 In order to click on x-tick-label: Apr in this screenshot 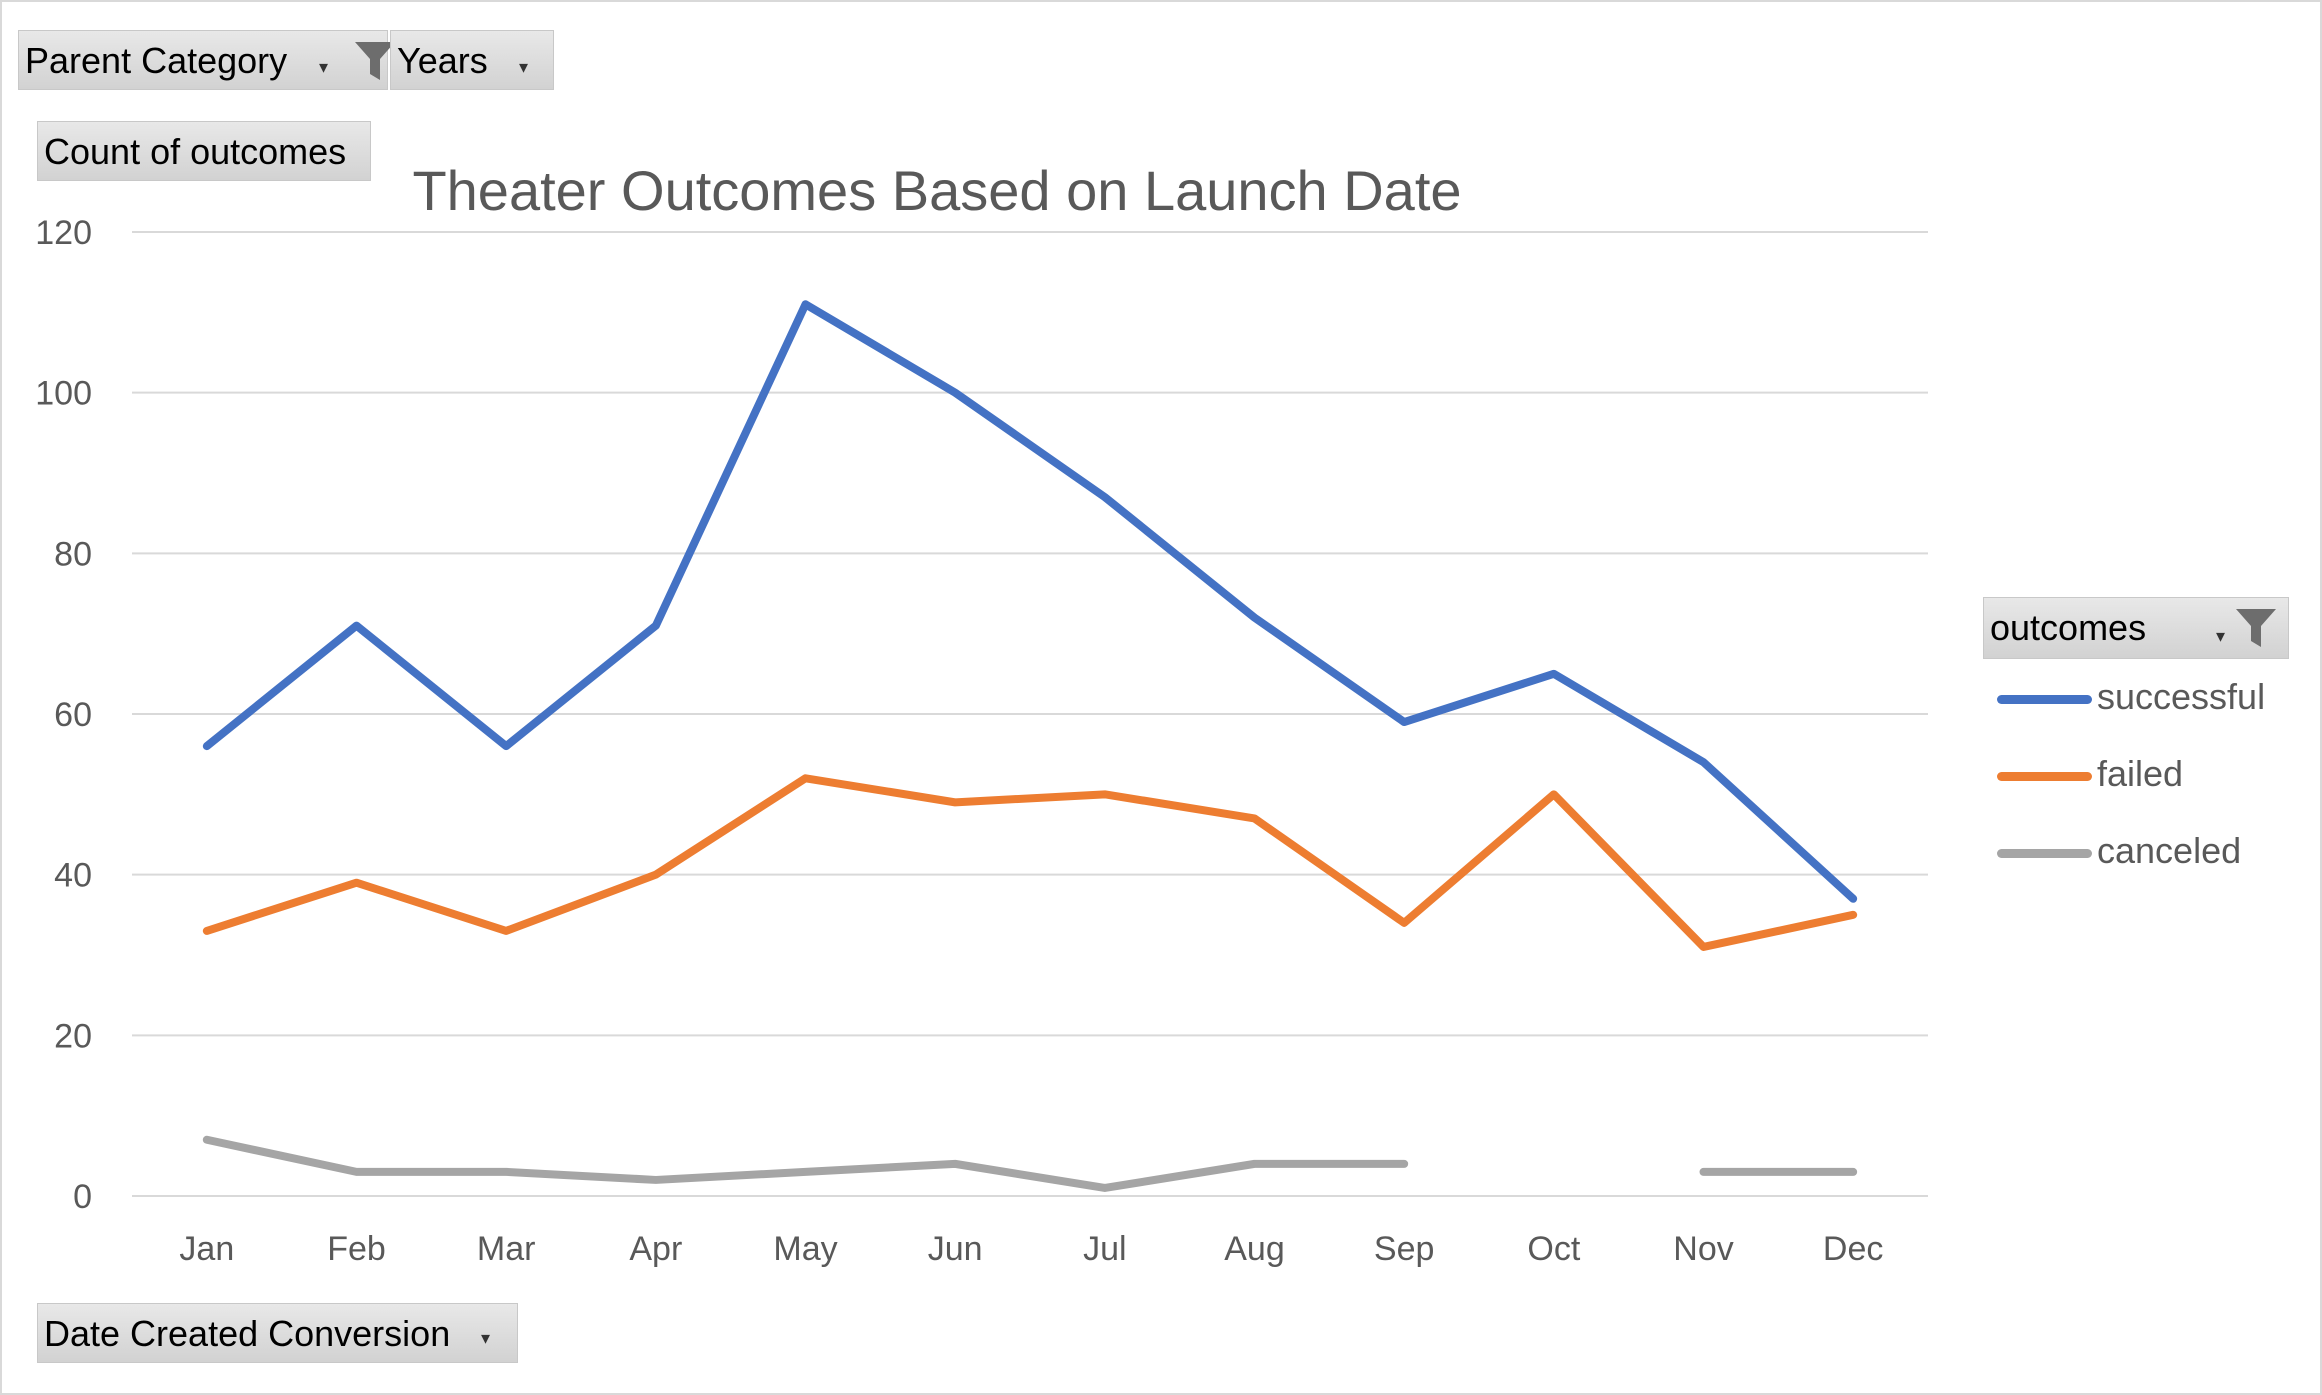, I will do `click(655, 1249)`.